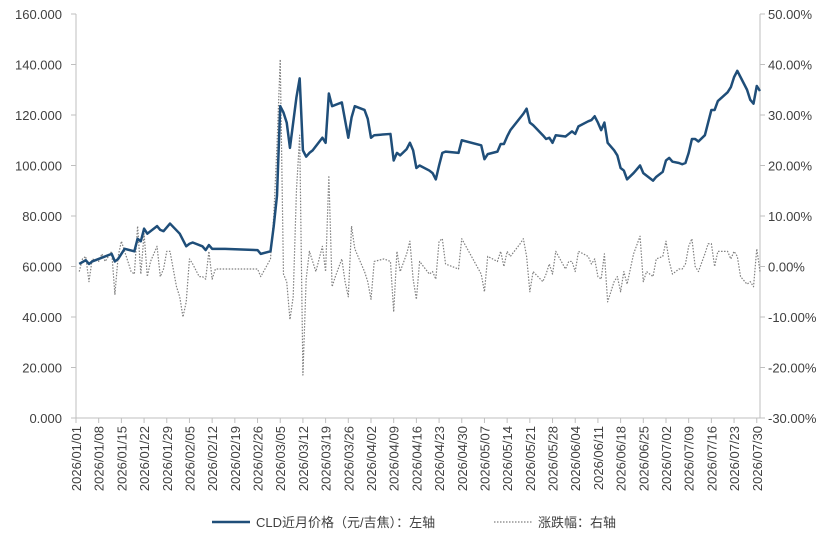 The width and height of the screenshot is (831, 538). I want to click on x-tick-label: 2026/07/02, so click(666, 458).